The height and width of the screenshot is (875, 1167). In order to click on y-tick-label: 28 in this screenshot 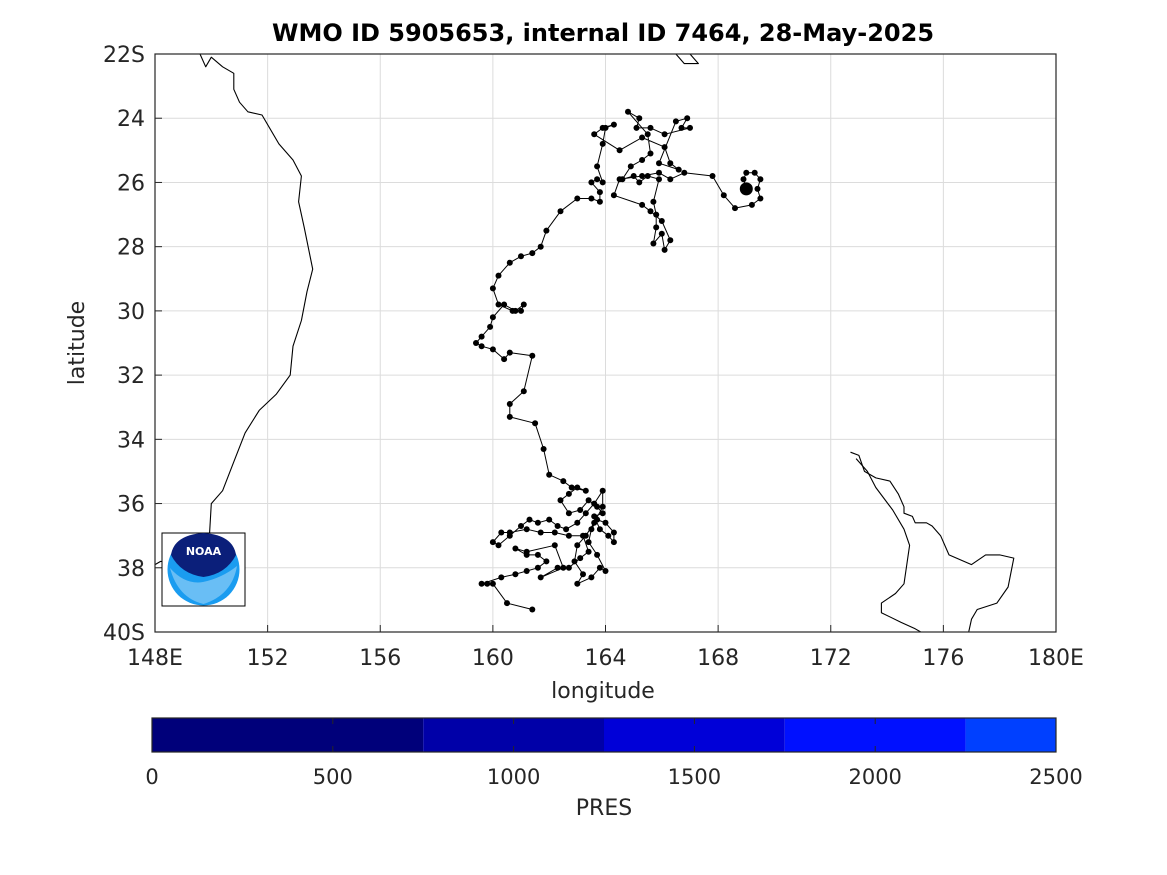, I will do `click(131, 248)`.